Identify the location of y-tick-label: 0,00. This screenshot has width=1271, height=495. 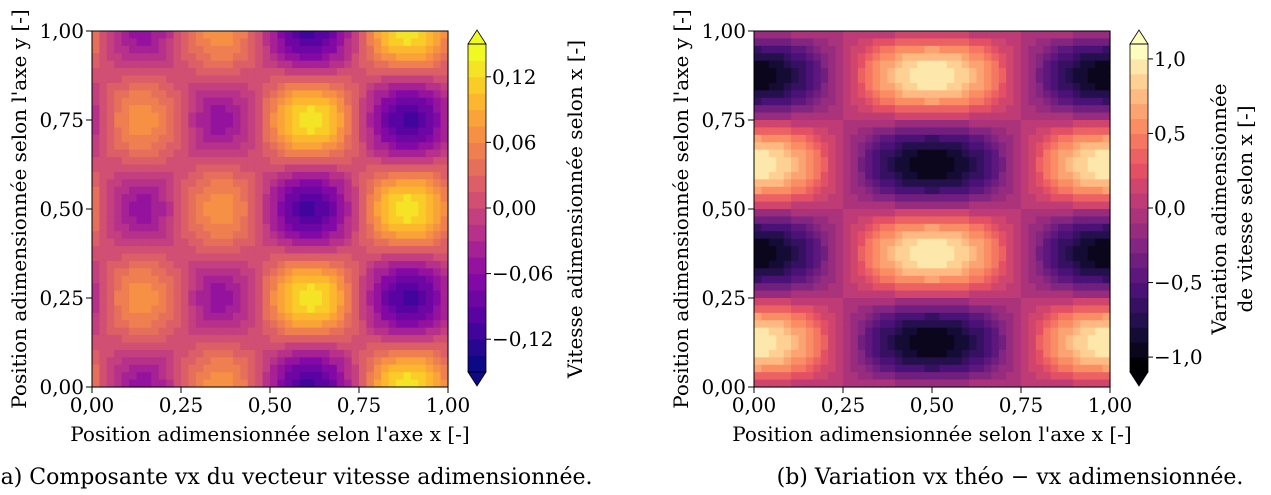
(61, 387).